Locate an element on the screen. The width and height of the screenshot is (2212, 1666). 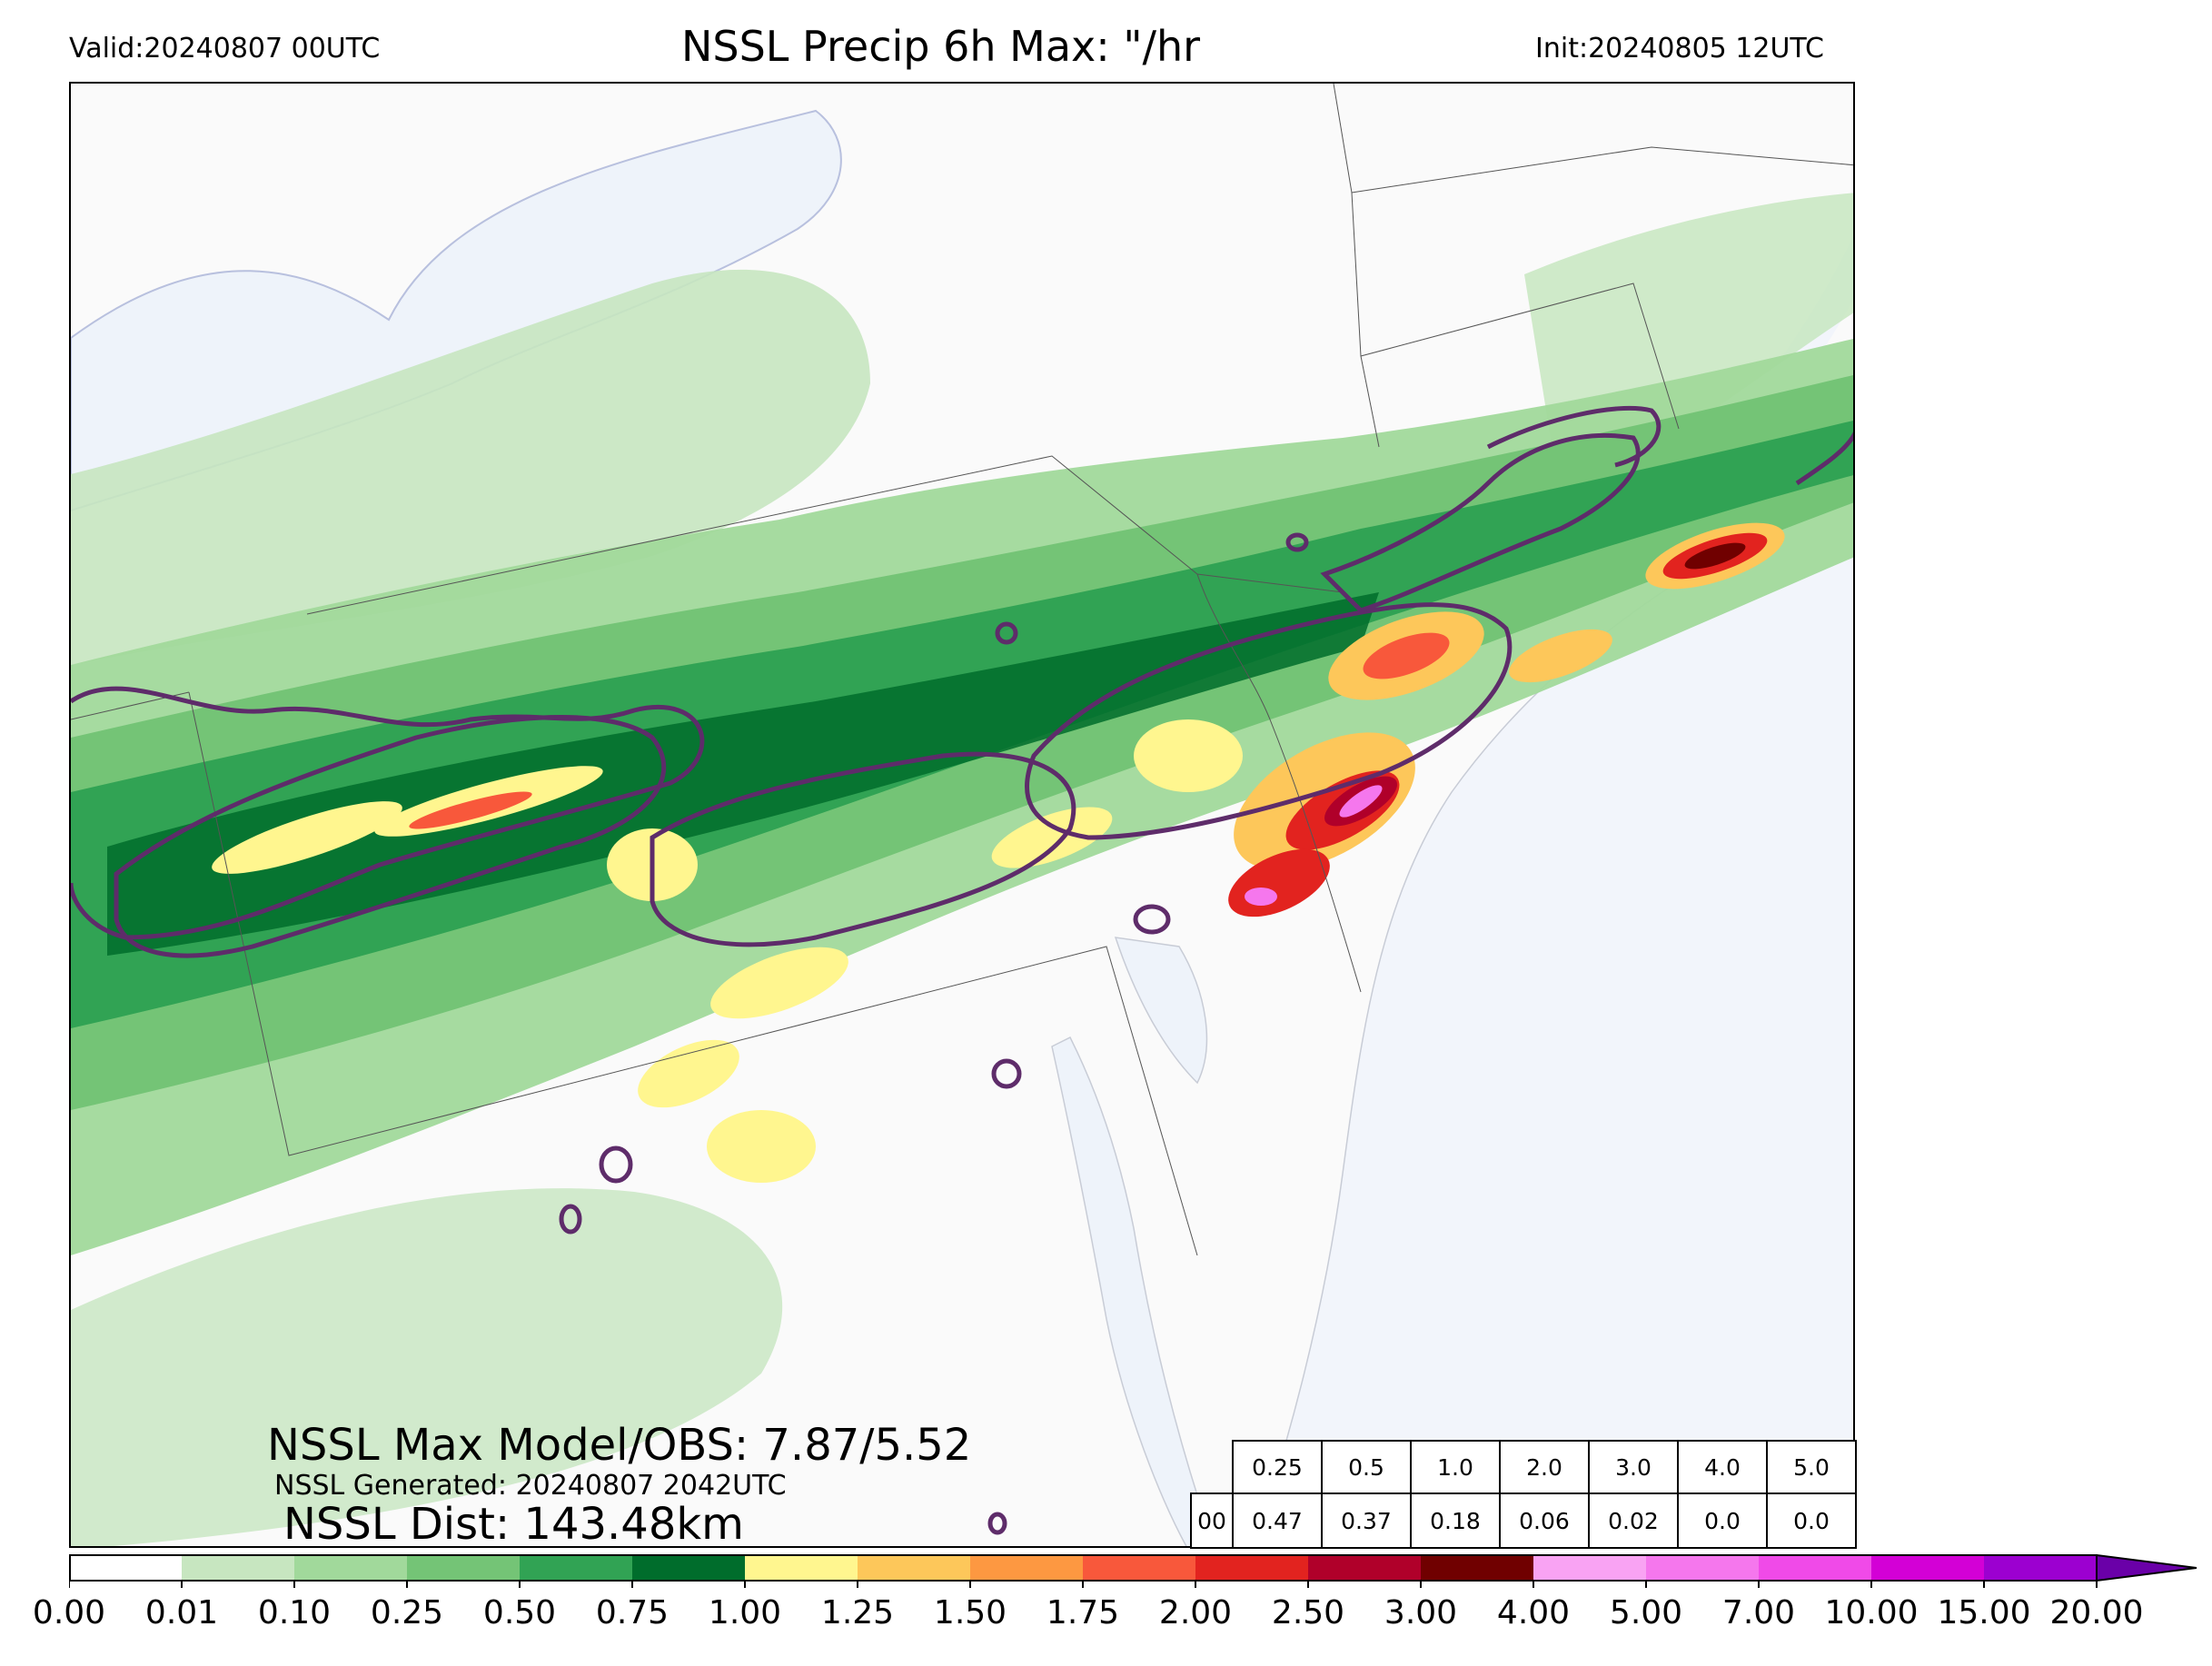
colorbar-tick-label: 3.00 is located at coordinates (1421, 1612).